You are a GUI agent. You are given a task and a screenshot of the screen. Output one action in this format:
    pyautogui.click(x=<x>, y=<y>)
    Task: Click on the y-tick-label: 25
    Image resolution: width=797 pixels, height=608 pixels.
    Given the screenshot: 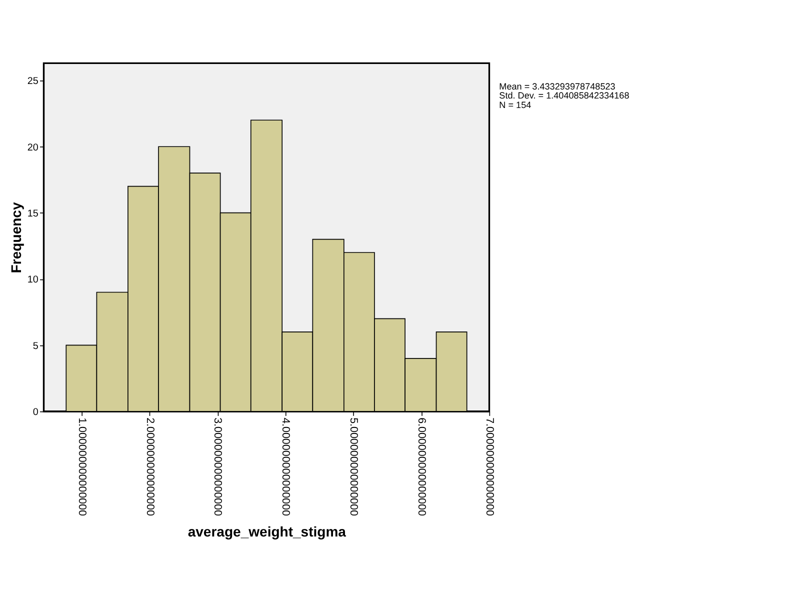 What is the action you would take?
    pyautogui.click(x=33, y=82)
    